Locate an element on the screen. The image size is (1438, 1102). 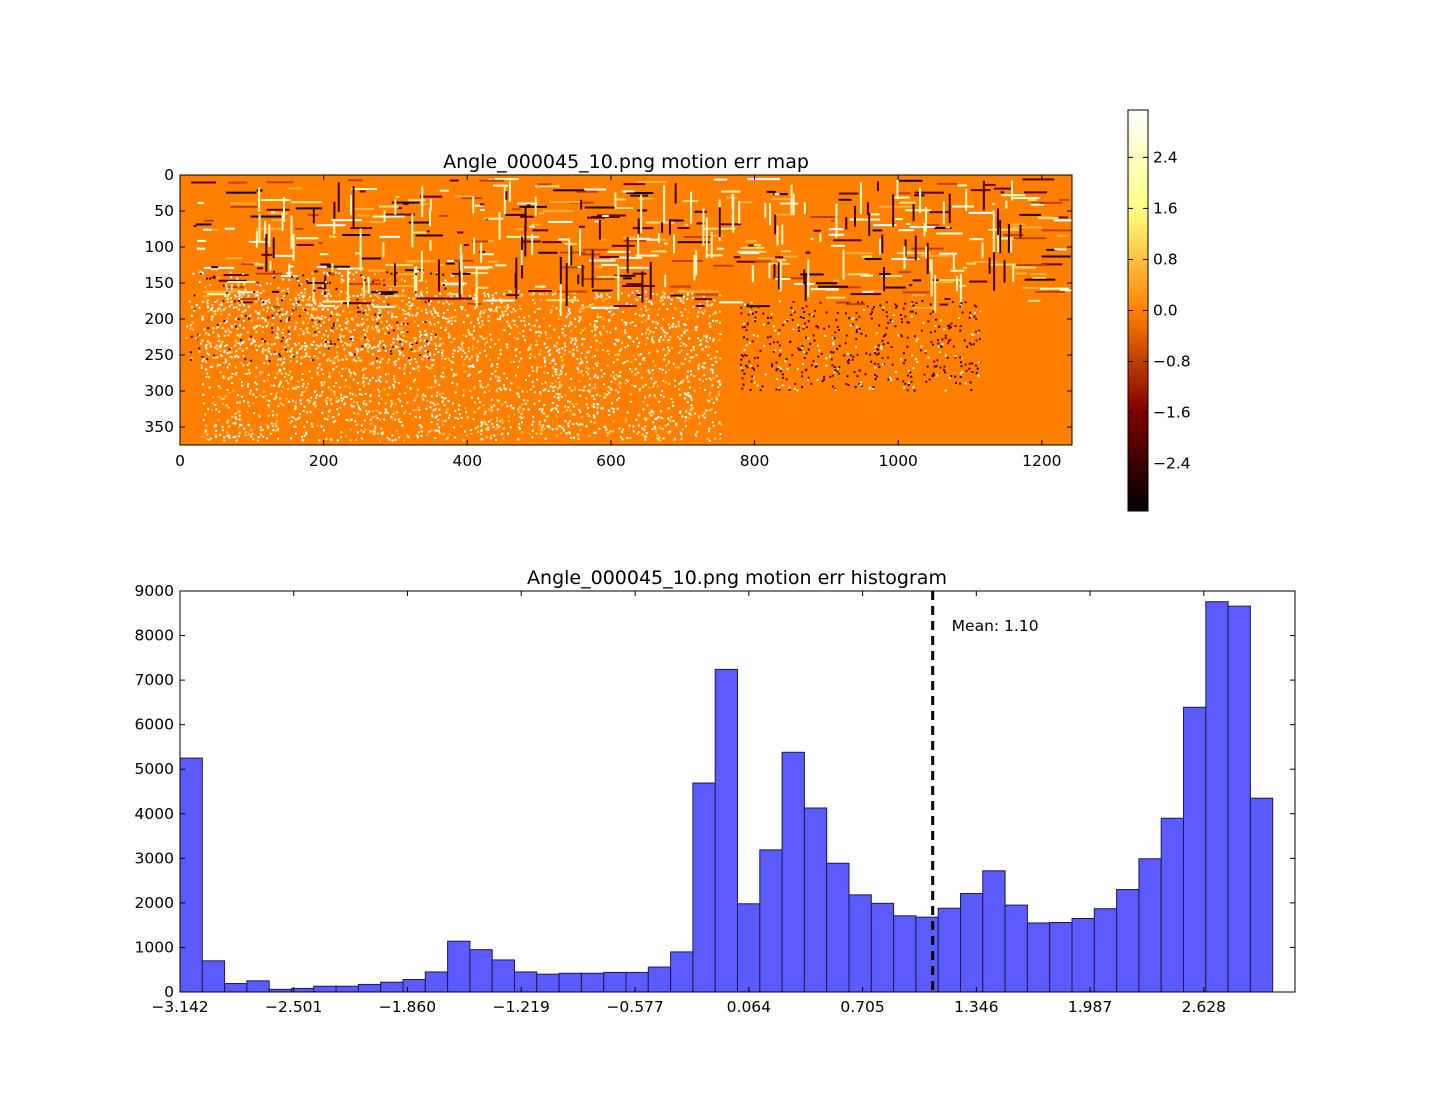
histogram-x-tick-label: −2.501 is located at coordinates (293, 1007).